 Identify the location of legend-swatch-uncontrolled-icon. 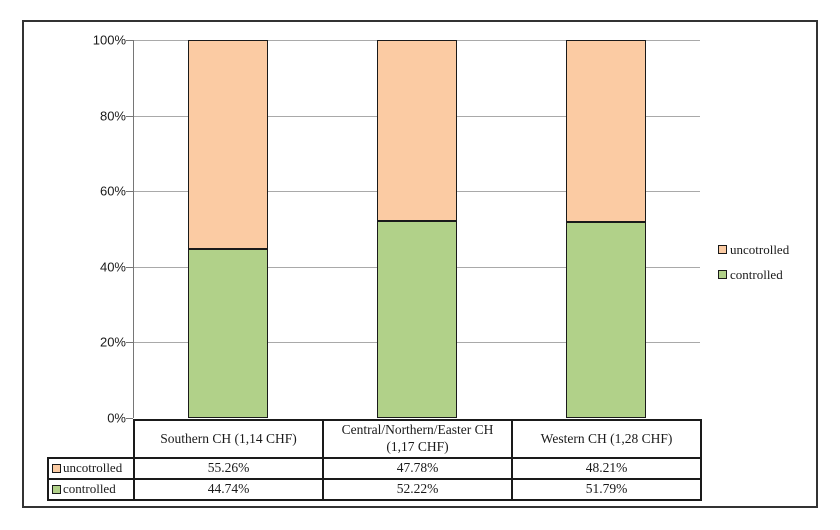
(722, 249).